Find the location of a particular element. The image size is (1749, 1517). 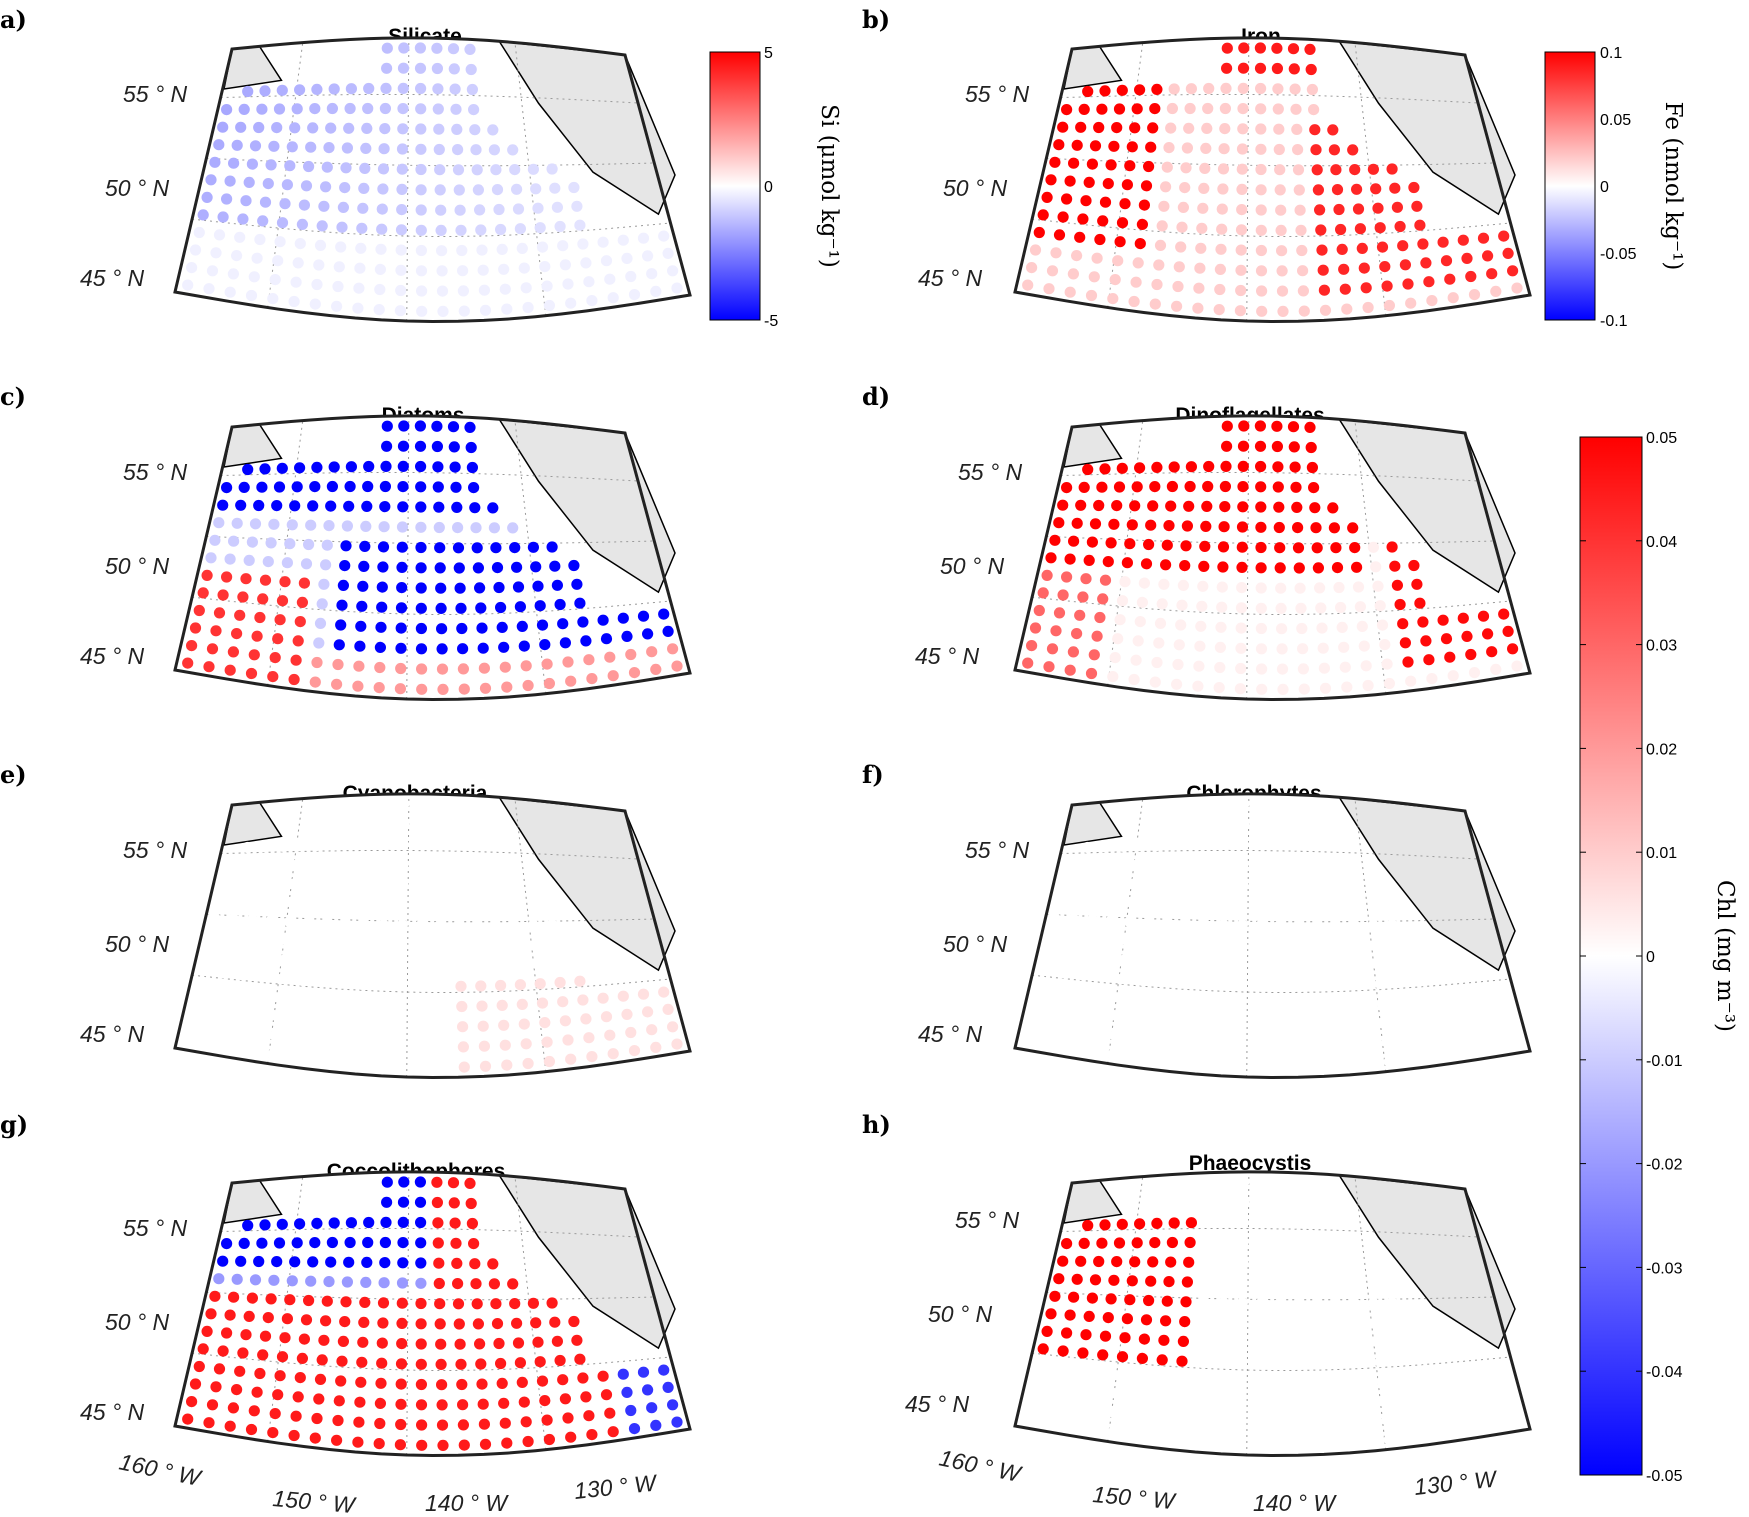

panel-label-d: d) is located at coordinates (876, 396).